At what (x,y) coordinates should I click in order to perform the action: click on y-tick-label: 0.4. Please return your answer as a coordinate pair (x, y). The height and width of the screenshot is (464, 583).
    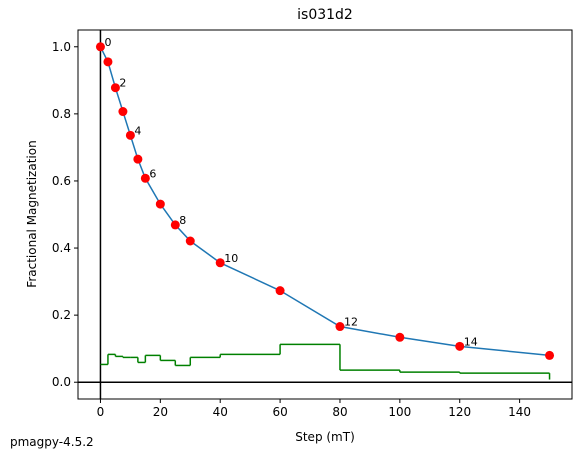
    Looking at the image, I should click on (61, 248).